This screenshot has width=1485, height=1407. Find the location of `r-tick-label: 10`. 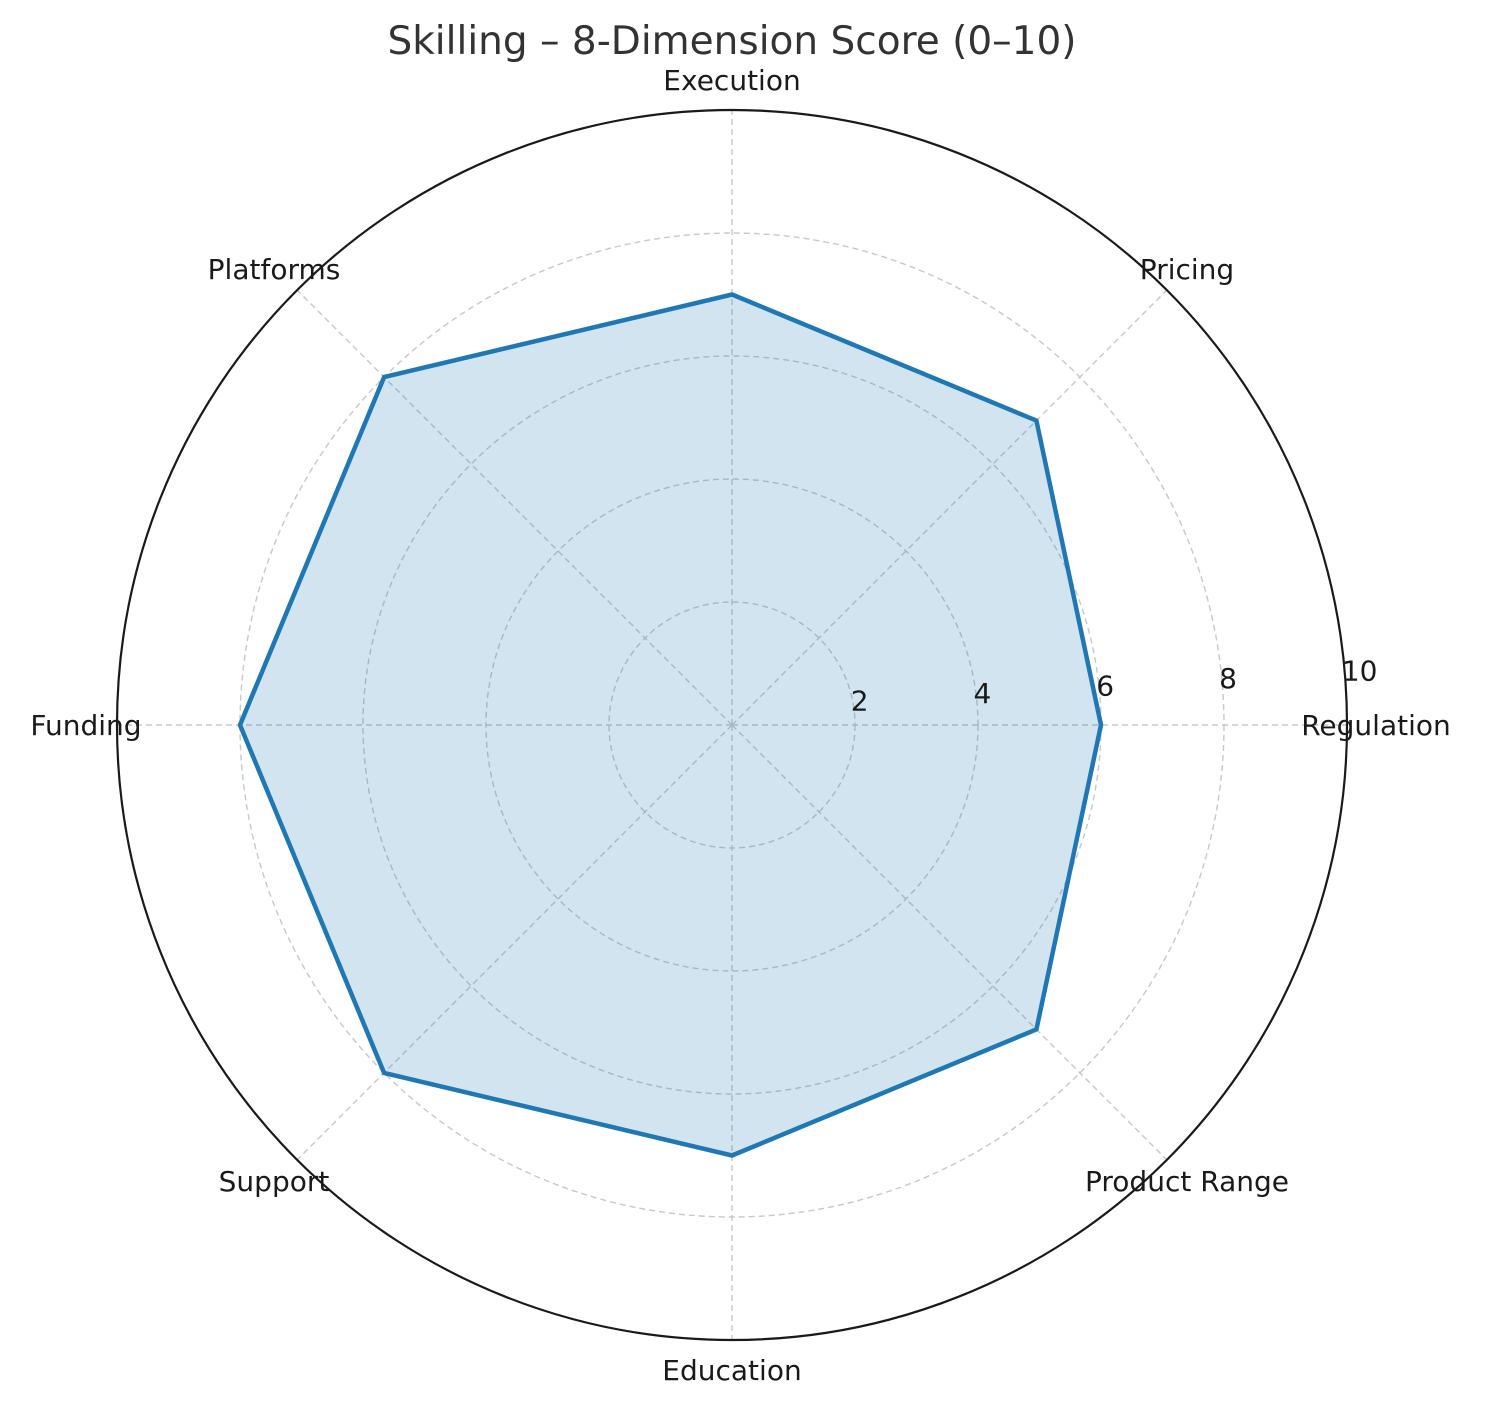

r-tick-label: 10 is located at coordinates (1360, 670).